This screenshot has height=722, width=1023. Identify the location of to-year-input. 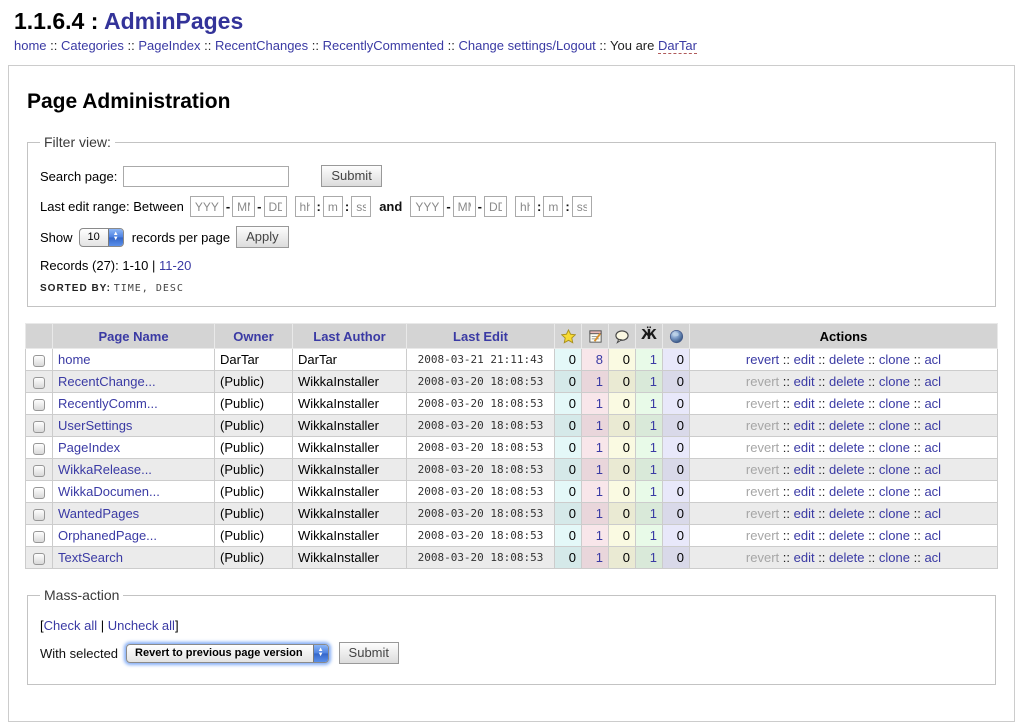
(427, 206).